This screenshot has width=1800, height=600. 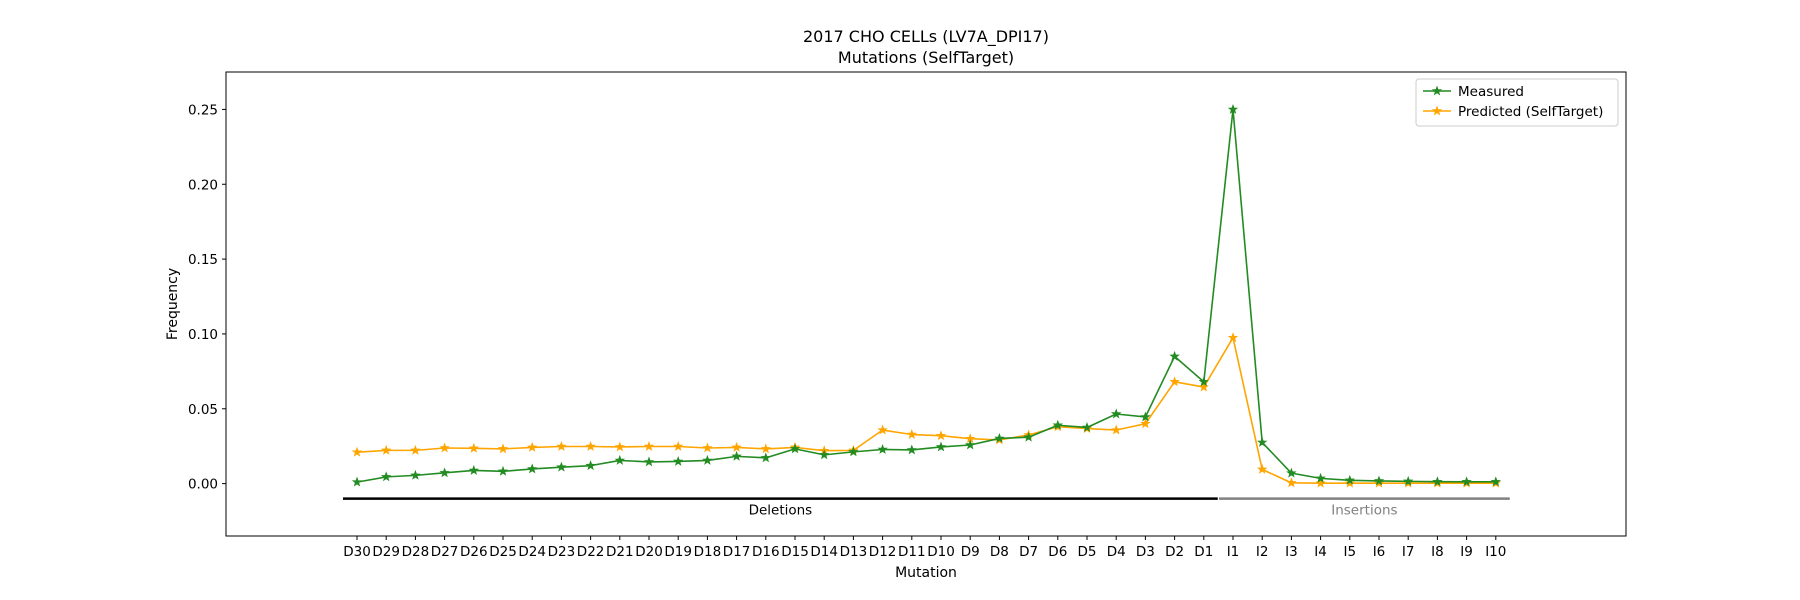 I want to click on chart-title: 2017 CHO CELLs (LV7A_DPI17), so click(x=926, y=37).